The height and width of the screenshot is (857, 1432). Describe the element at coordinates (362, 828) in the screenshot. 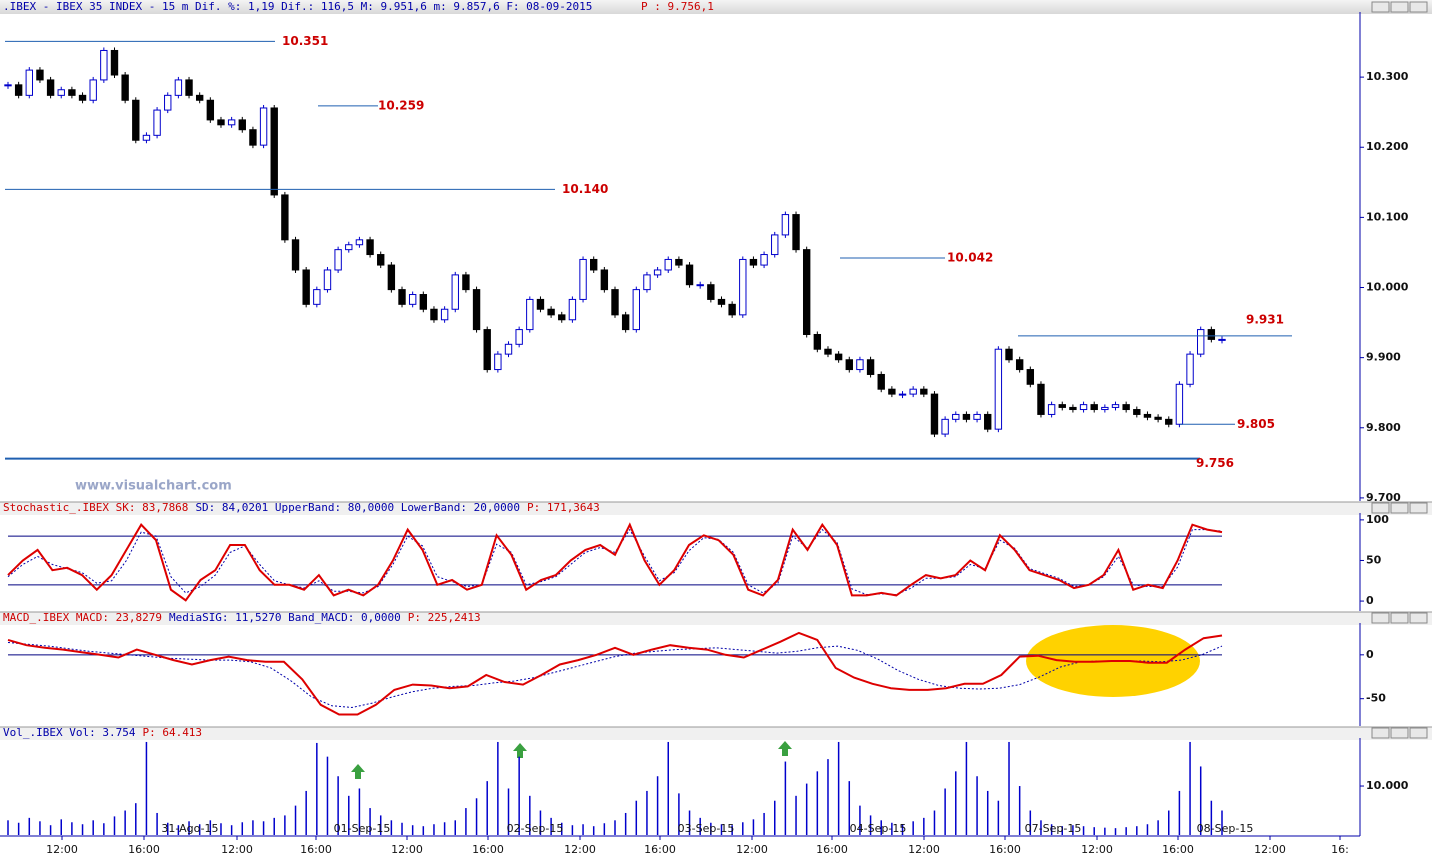

I see `date-label: 01-Sep-15` at that location.